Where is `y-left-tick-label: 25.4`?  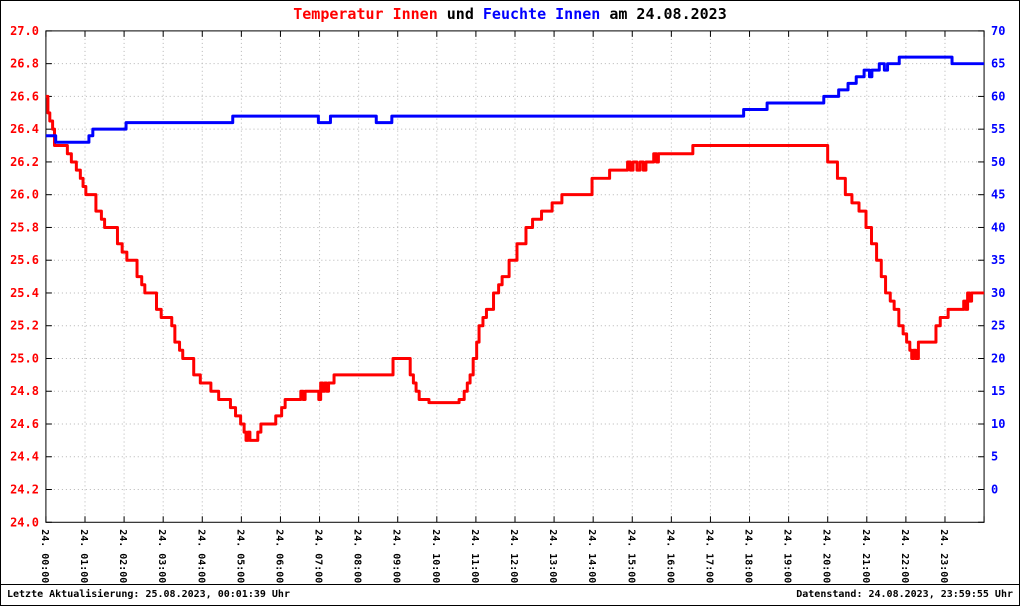 y-left-tick-label: 25.4 is located at coordinates (24, 293).